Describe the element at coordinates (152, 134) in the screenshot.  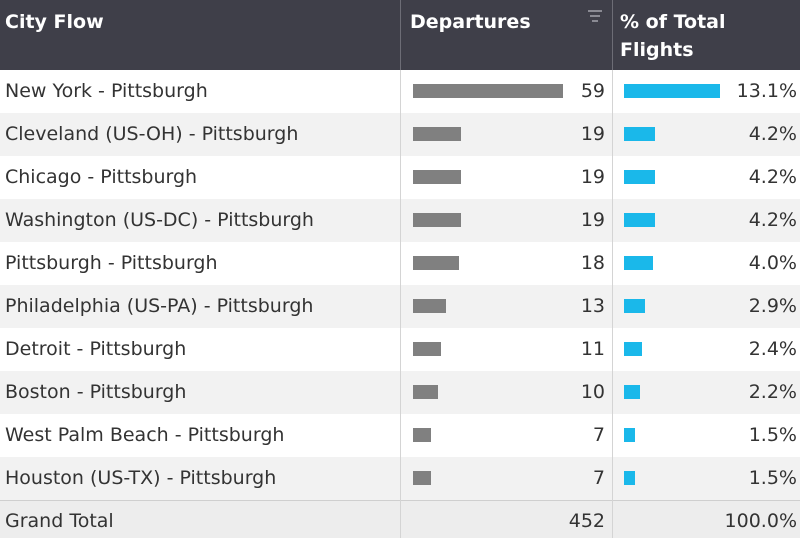
I see `city-flow-cell: Cleveland (US-OH) - Pittsburgh` at that location.